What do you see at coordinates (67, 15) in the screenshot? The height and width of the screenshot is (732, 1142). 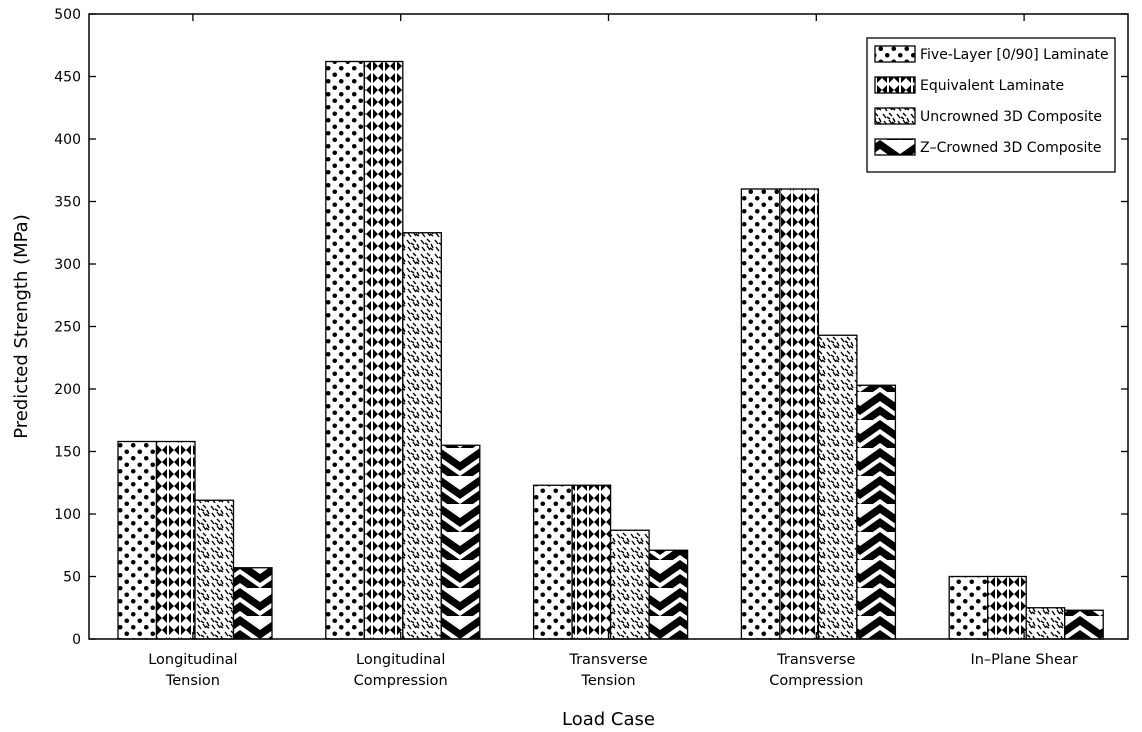 I see `y-tick-label: 500` at bounding box center [67, 15].